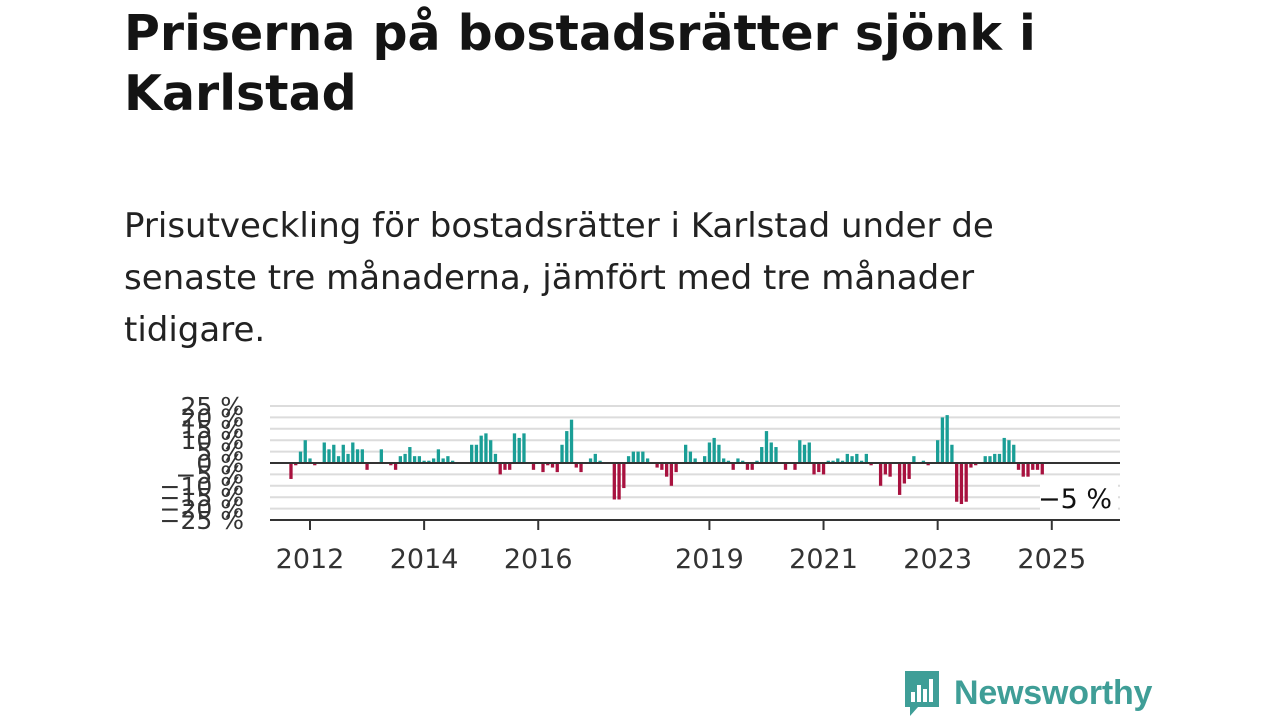  Describe the element at coordinates (220, 463) in the screenshot. I see `y-tick-label: 0 %` at that location.